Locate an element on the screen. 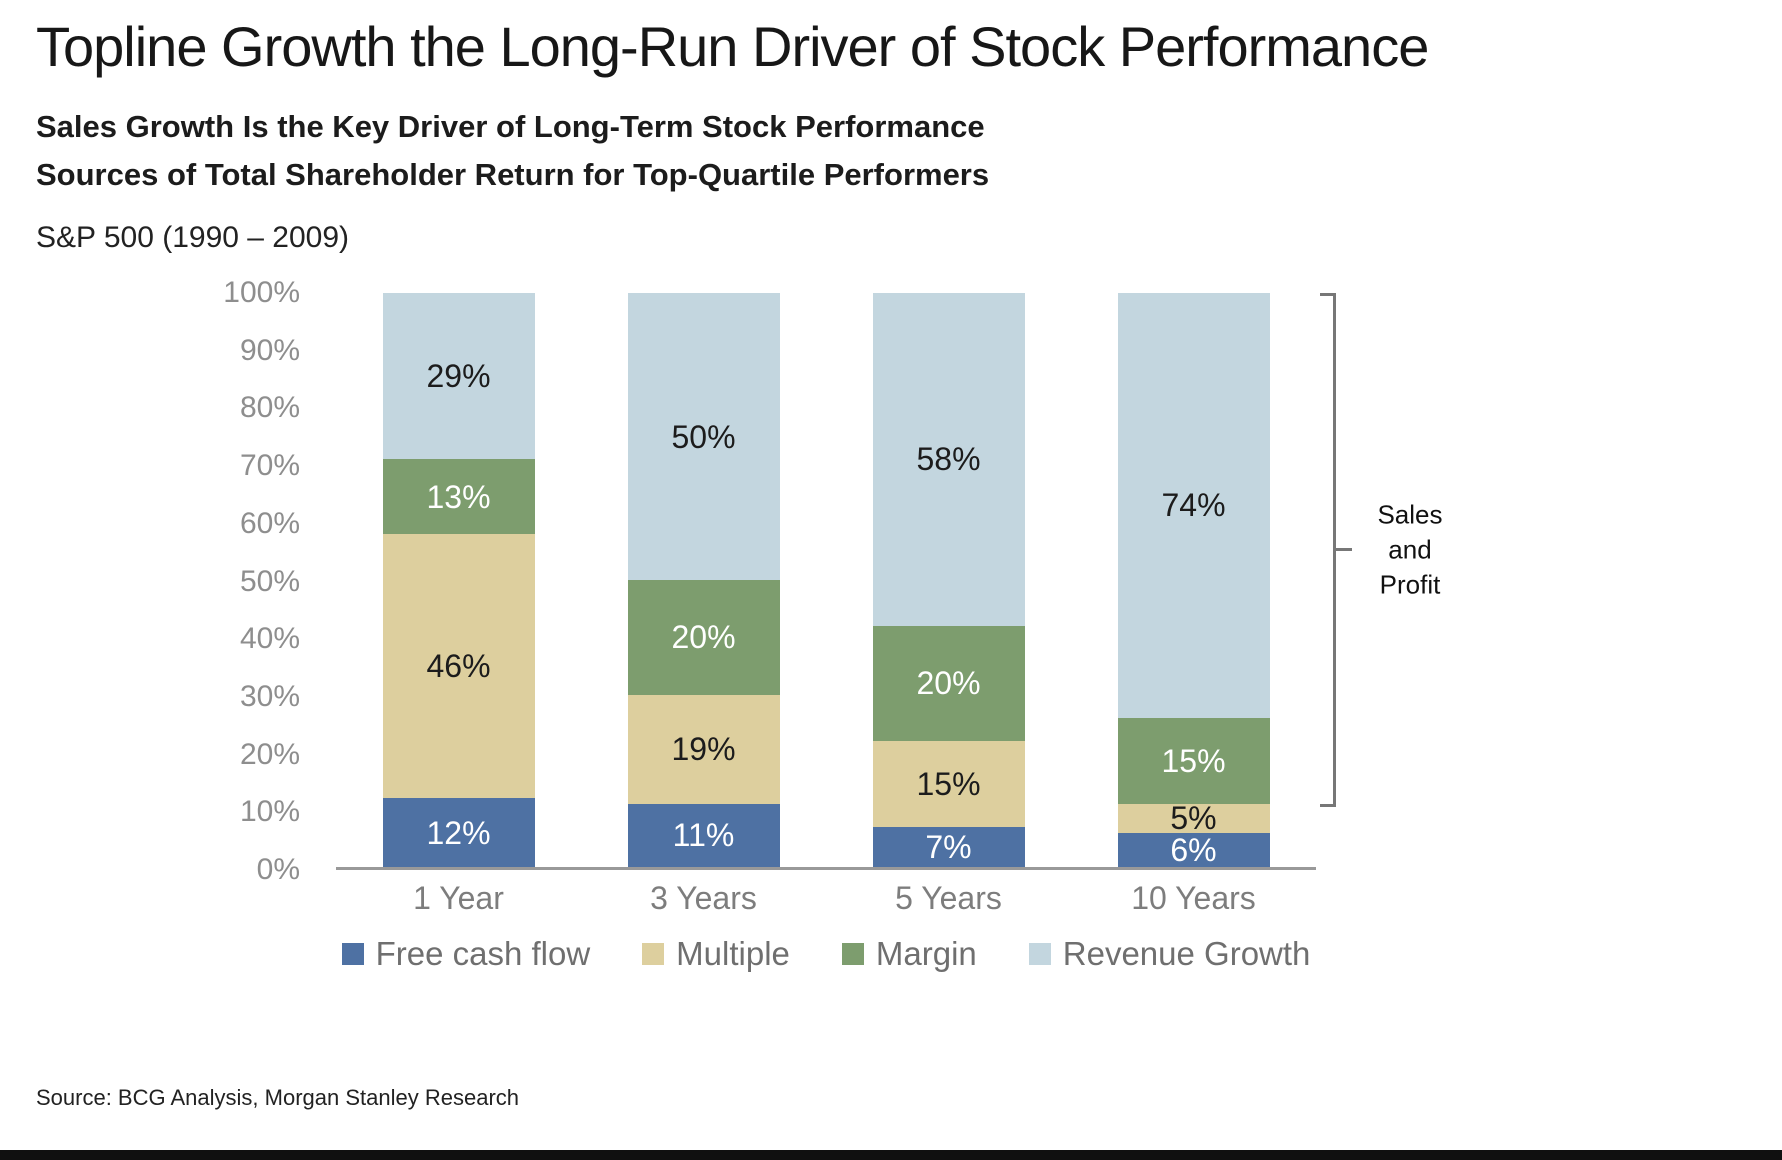 The height and width of the screenshot is (1160, 1782). y-tick-label: 40% is located at coordinates (269, 639).